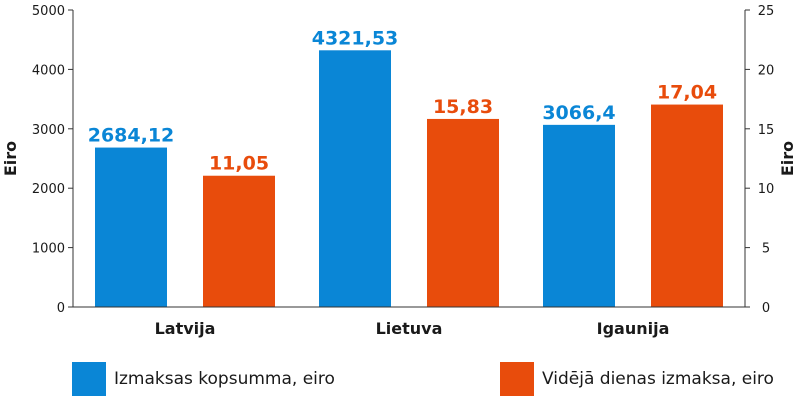 Image resolution: width=800 pixels, height=400 pixels. Describe the element at coordinates (48, 70) in the screenshot. I see `y-tick-label-left: 4000` at that location.